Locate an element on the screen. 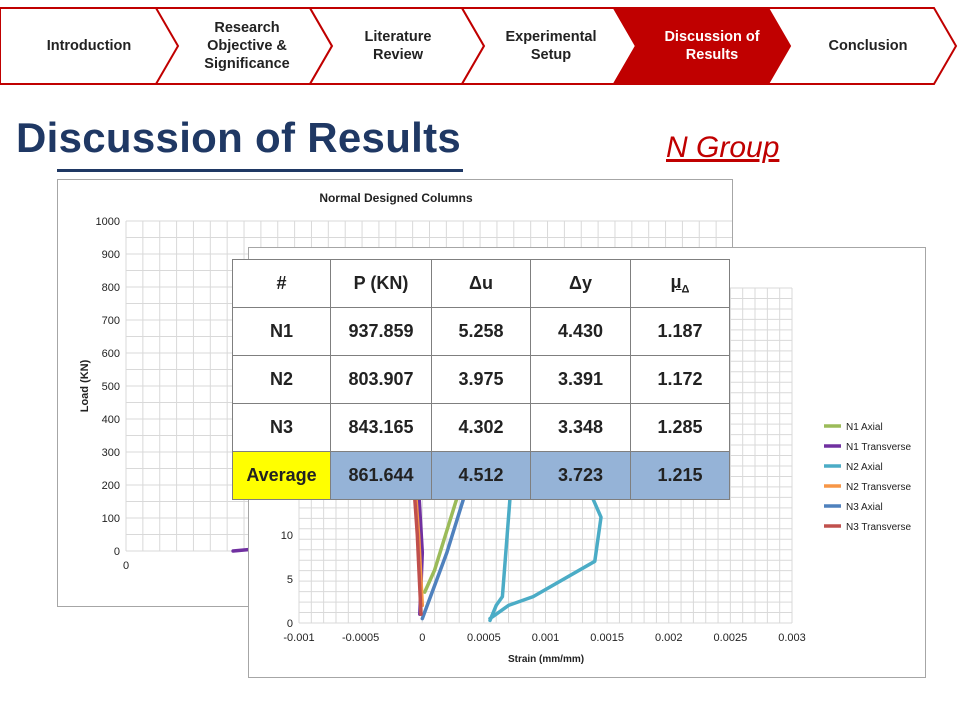  cell-mu: 1.285 is located at coordinates (680, 427).